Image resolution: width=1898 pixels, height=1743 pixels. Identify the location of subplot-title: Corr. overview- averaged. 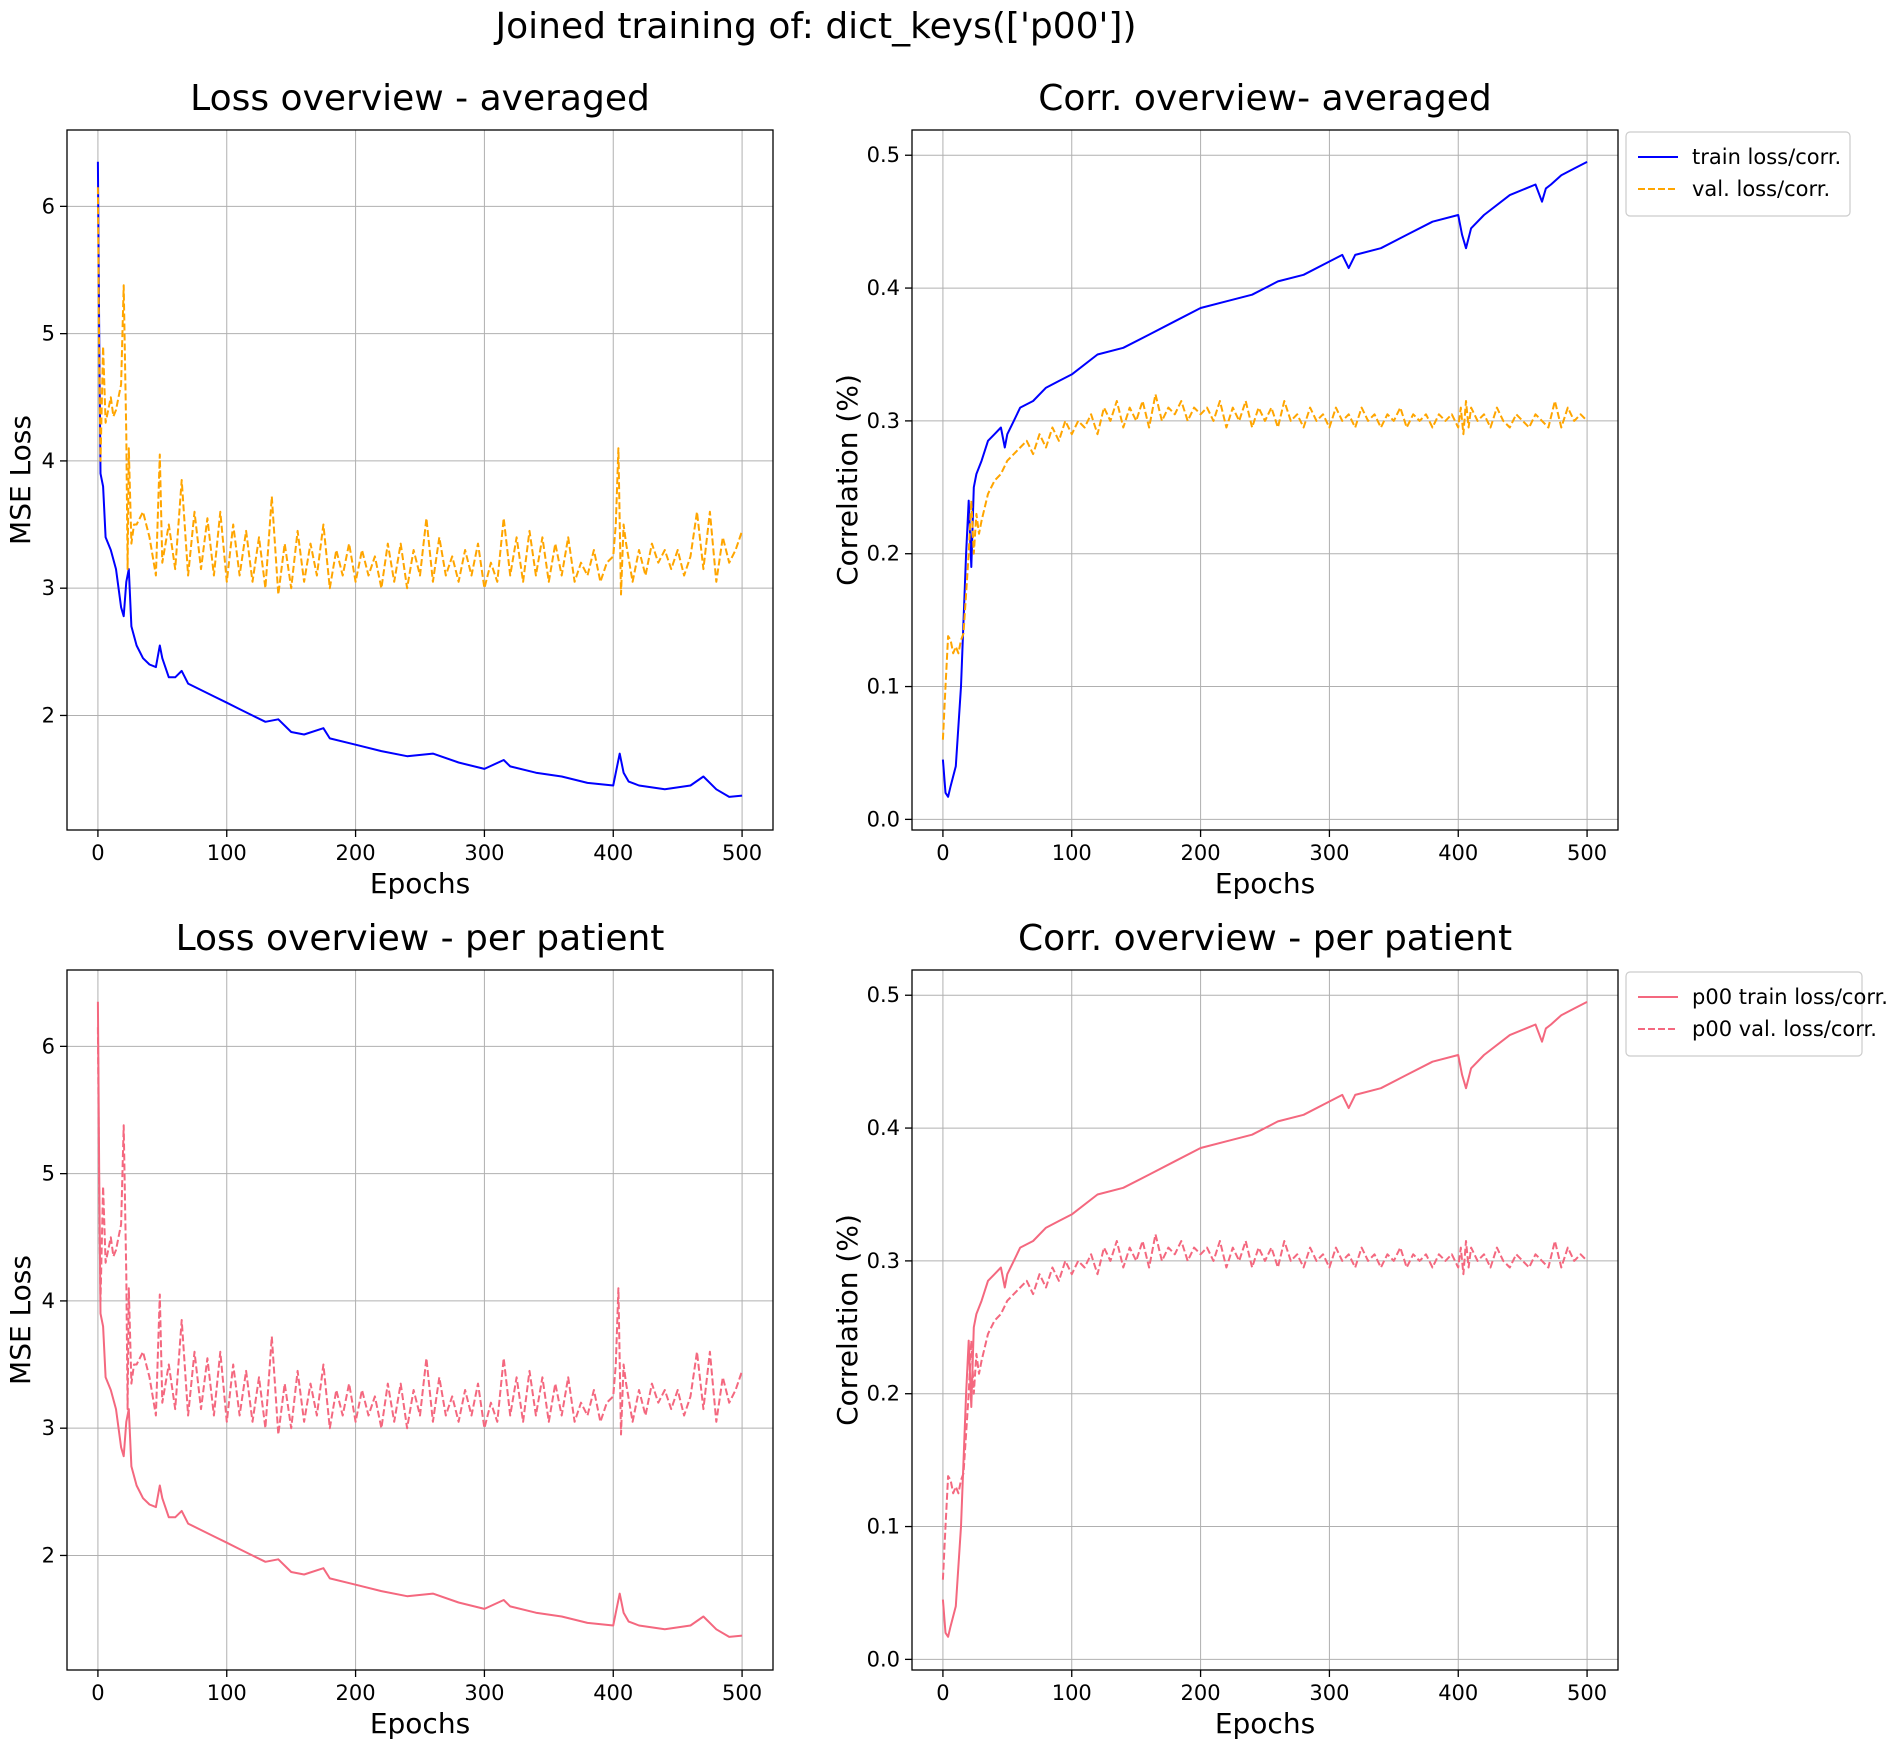
(1265, 98).